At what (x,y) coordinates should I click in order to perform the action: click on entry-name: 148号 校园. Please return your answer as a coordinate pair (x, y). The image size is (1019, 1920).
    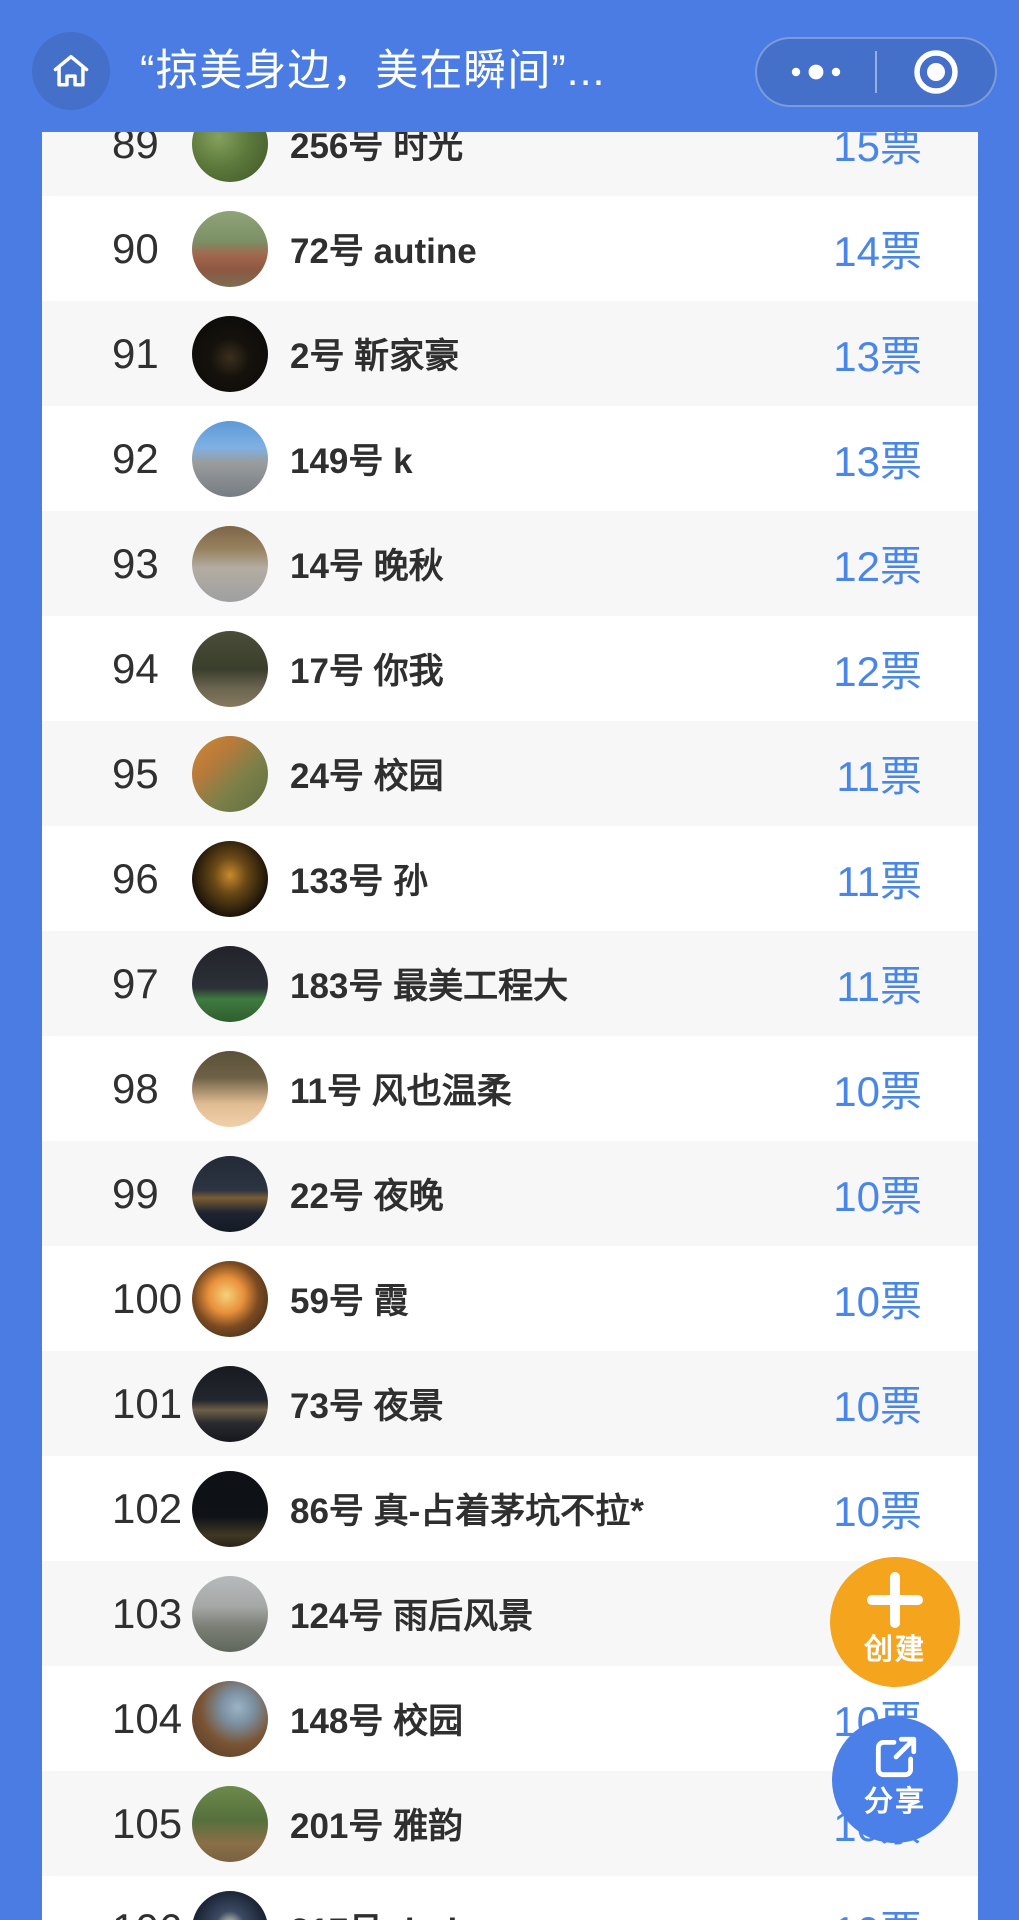
    Looking at the image, I should click on (377, 1721).